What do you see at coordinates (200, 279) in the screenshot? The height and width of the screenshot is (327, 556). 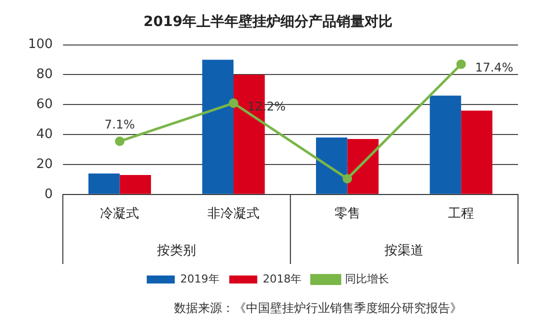 I see `legend-label: 2019年` at bounding box center [200, 279].